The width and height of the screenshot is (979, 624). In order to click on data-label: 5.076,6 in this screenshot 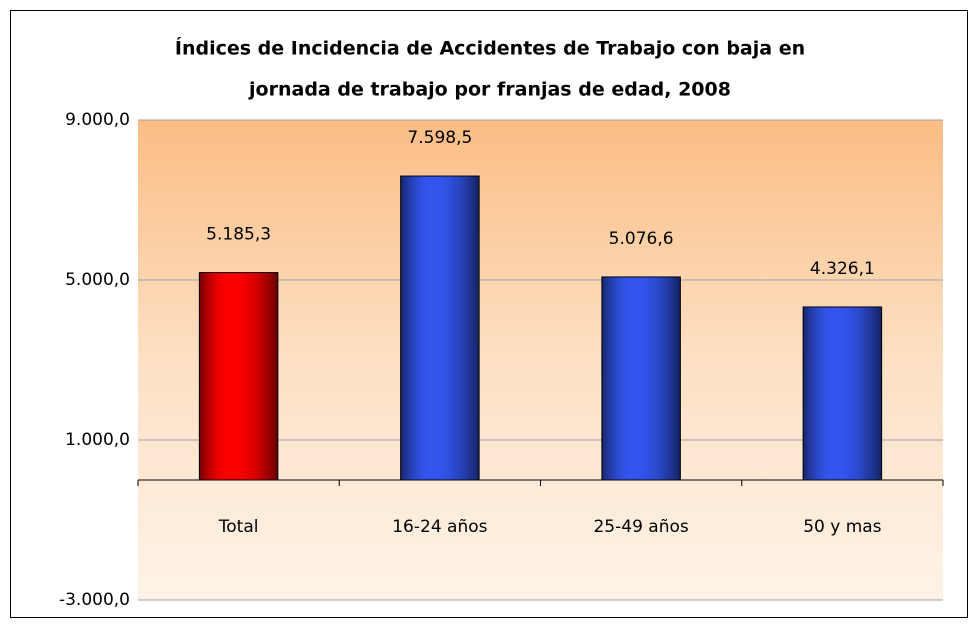, I will do `click(641, 239)`.